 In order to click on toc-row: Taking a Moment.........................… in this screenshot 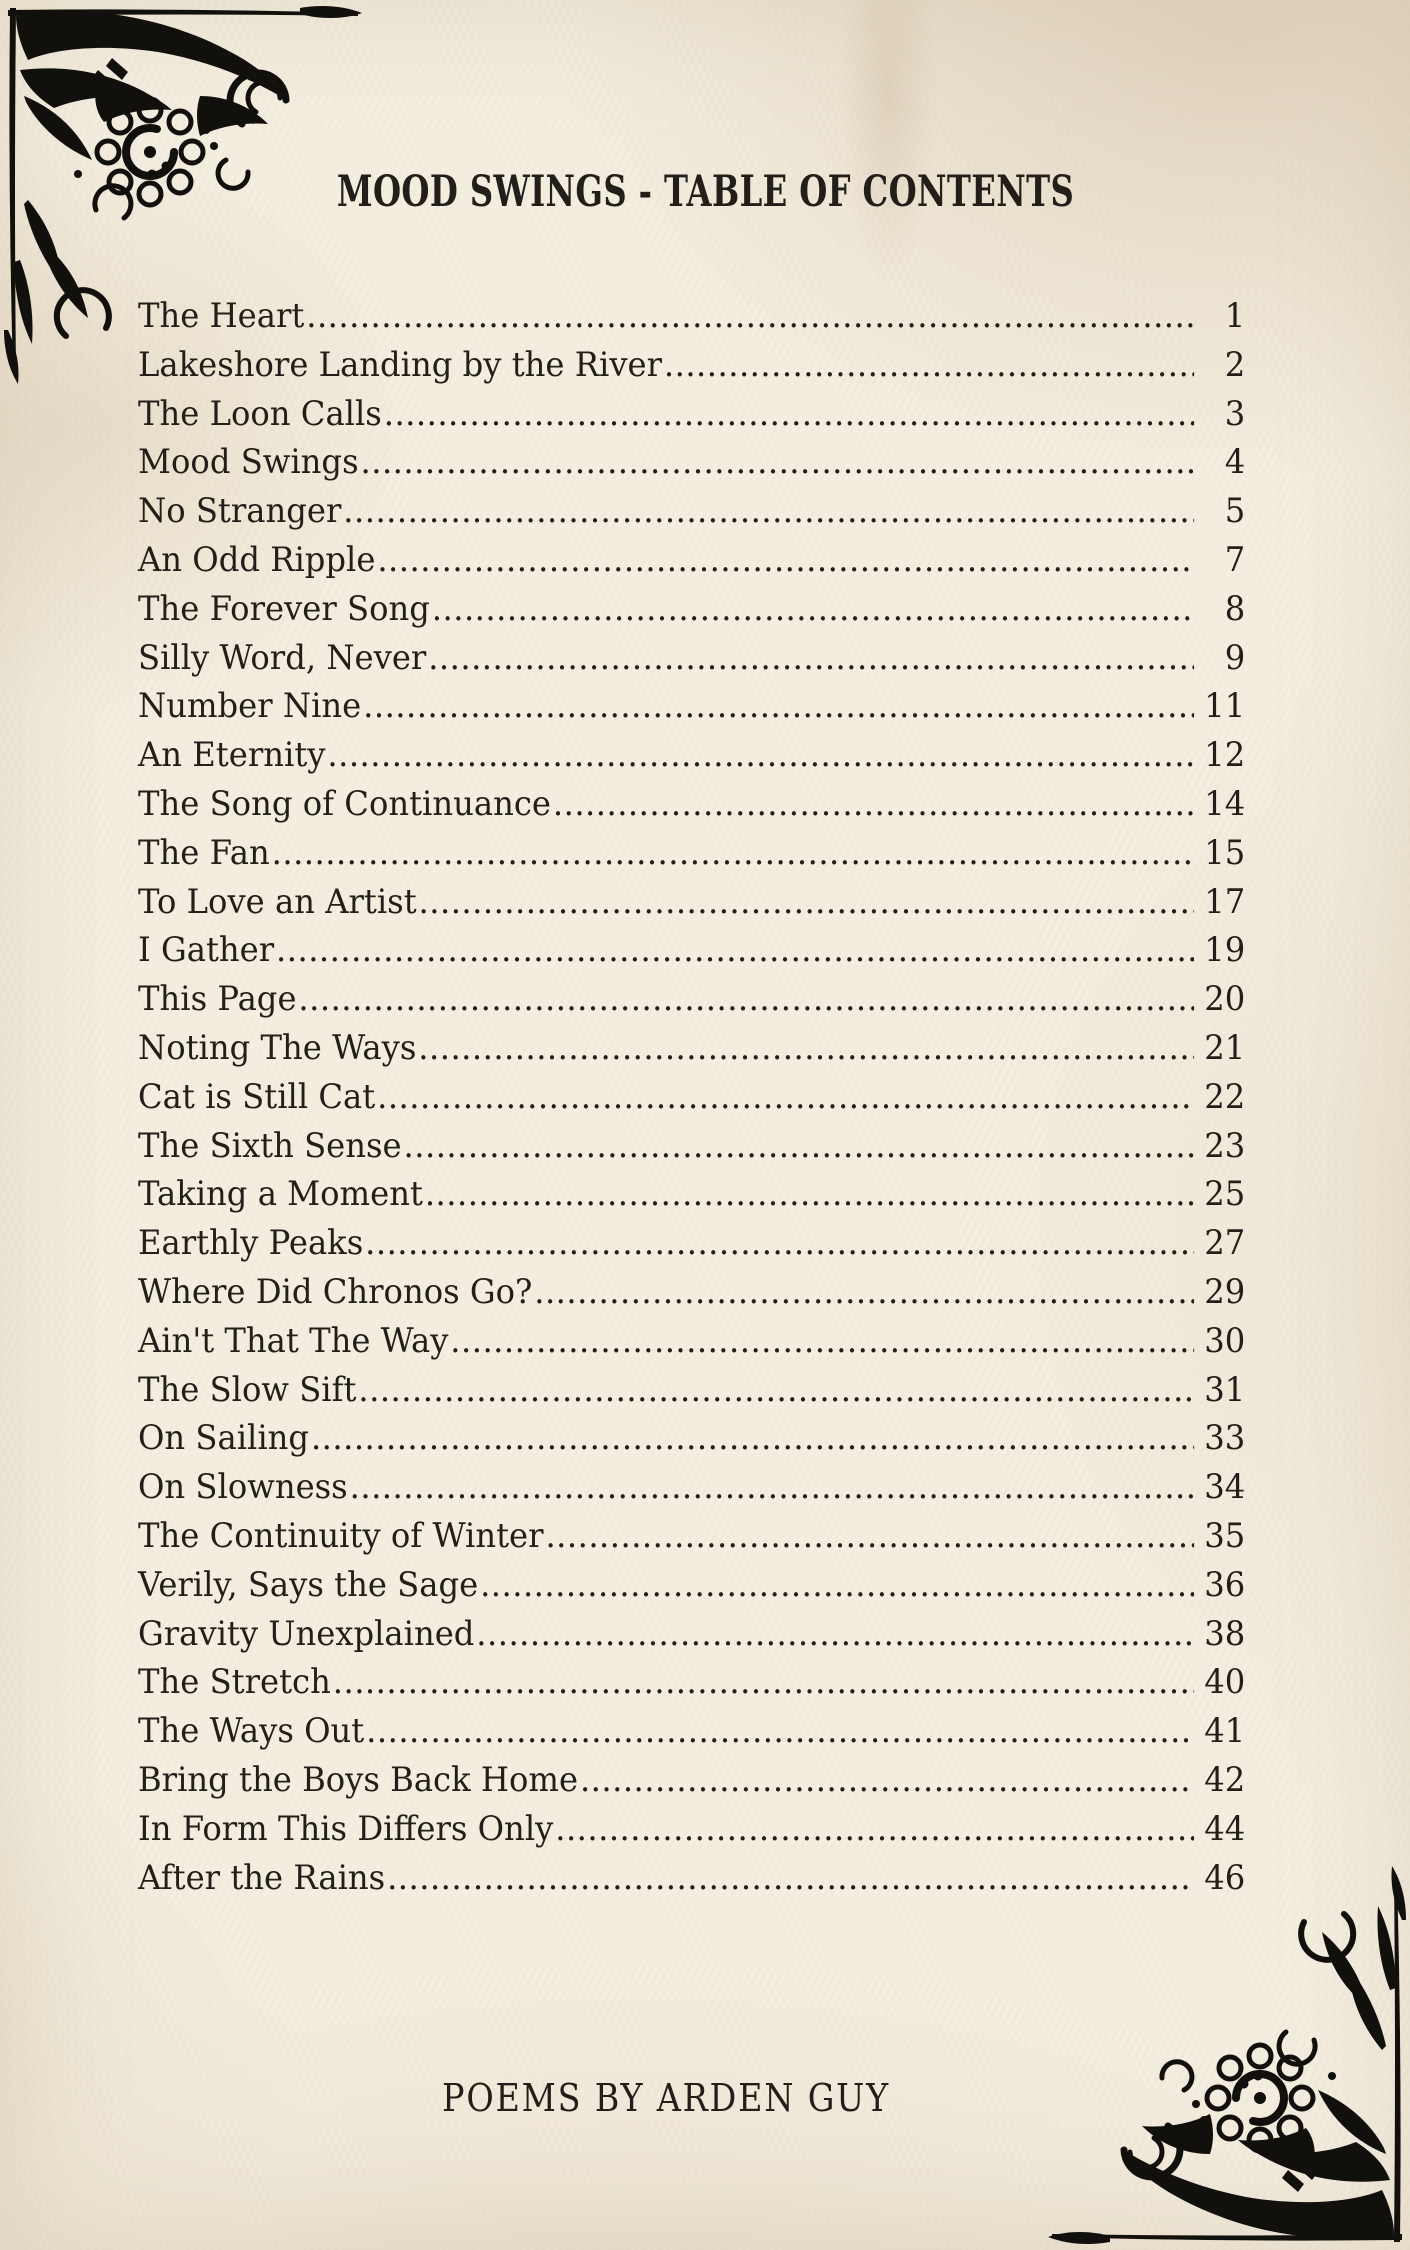, I will do `click(691, 1194)`.